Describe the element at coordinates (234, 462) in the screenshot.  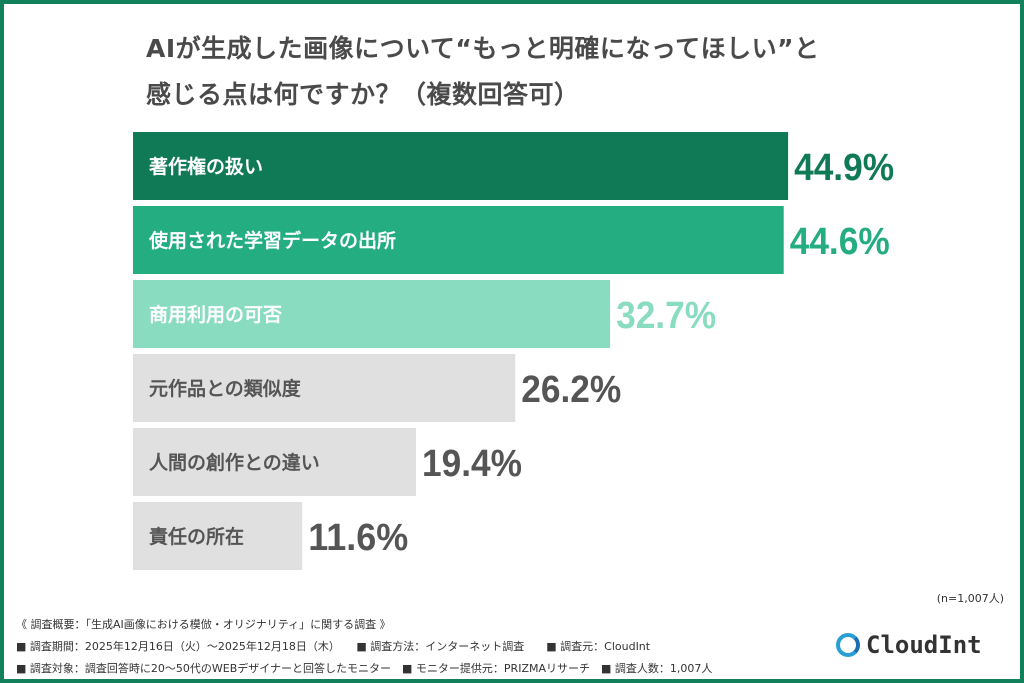
I see `category-label: 人間の創作との違い` at that location.